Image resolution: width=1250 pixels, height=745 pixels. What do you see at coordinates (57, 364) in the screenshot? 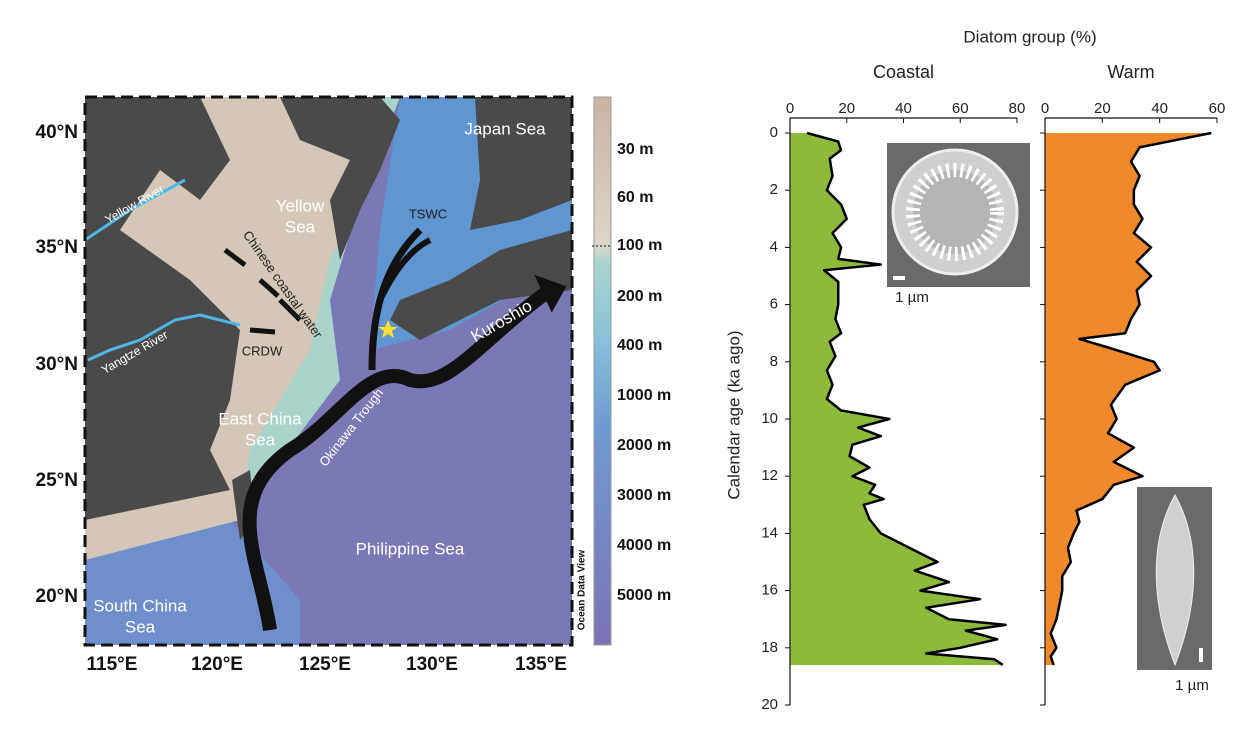
I see `lat-label: 30°N` at bounding box center [57, 364].